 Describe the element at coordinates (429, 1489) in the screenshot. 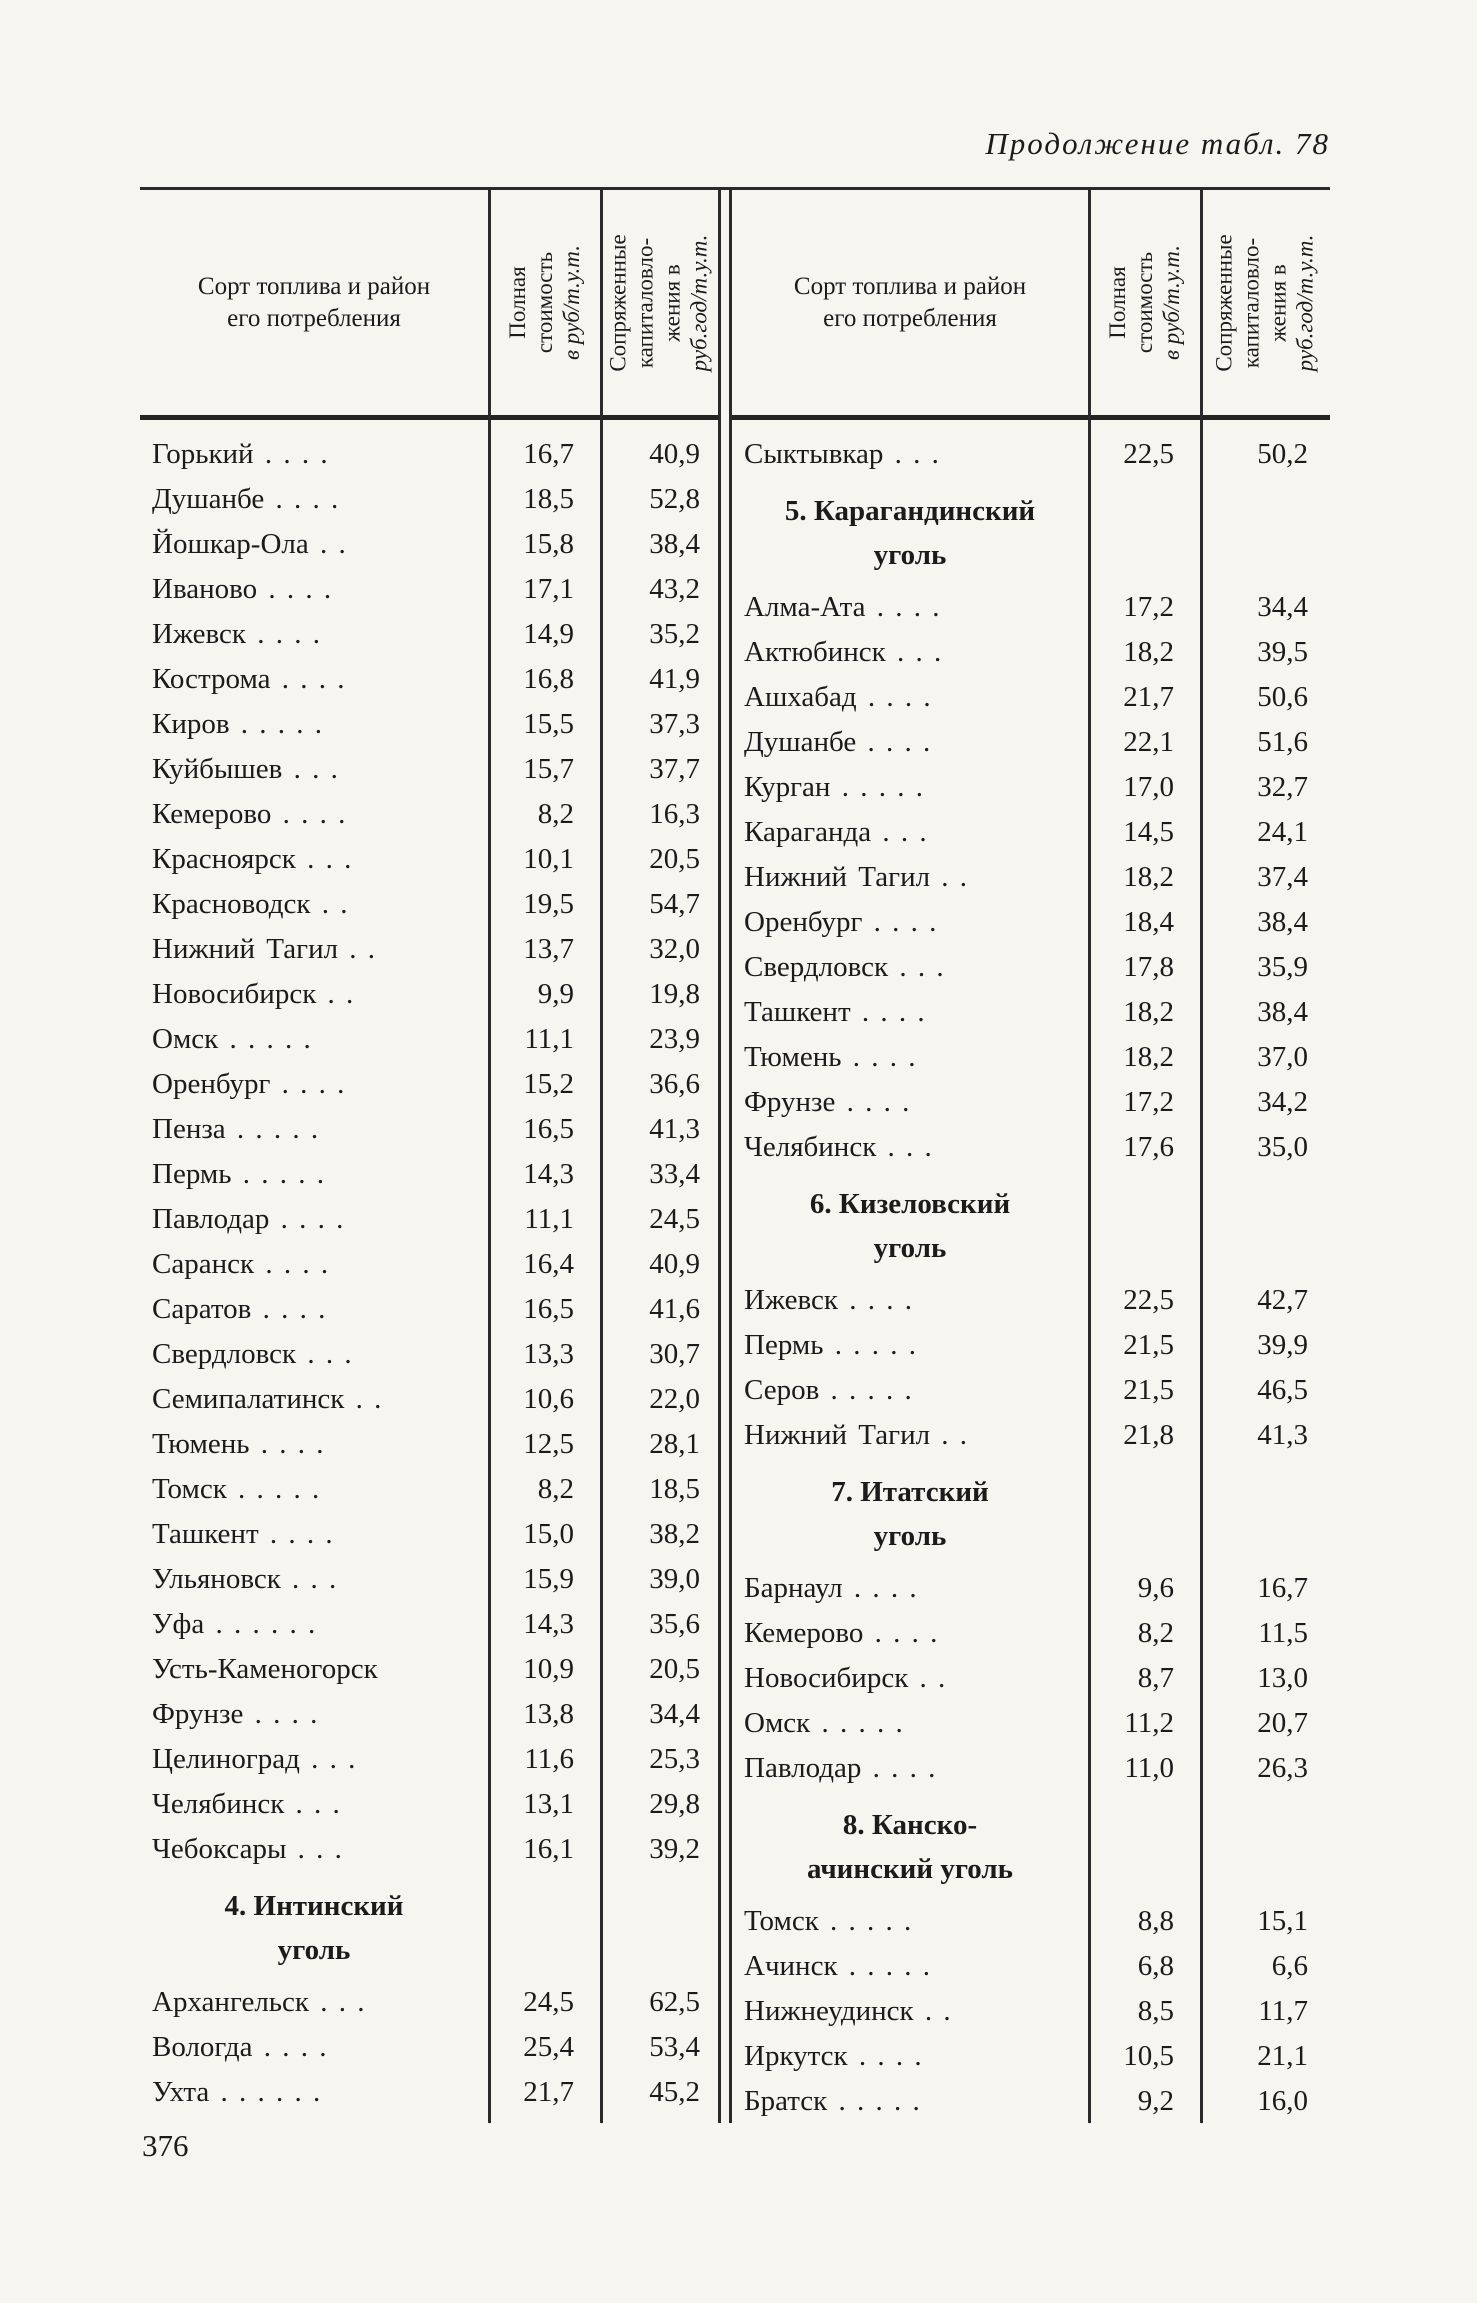

I see `table-row: Томск . . . . . 8,2 18,5` at that location.